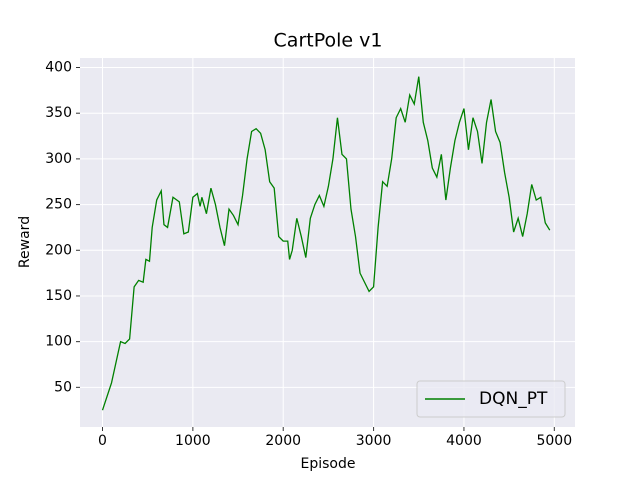 This screenshot has width=640, height=480. Describe the element at coordinates (58, 113) in the screenshot. I see `y-tick-label: 350` at that location.